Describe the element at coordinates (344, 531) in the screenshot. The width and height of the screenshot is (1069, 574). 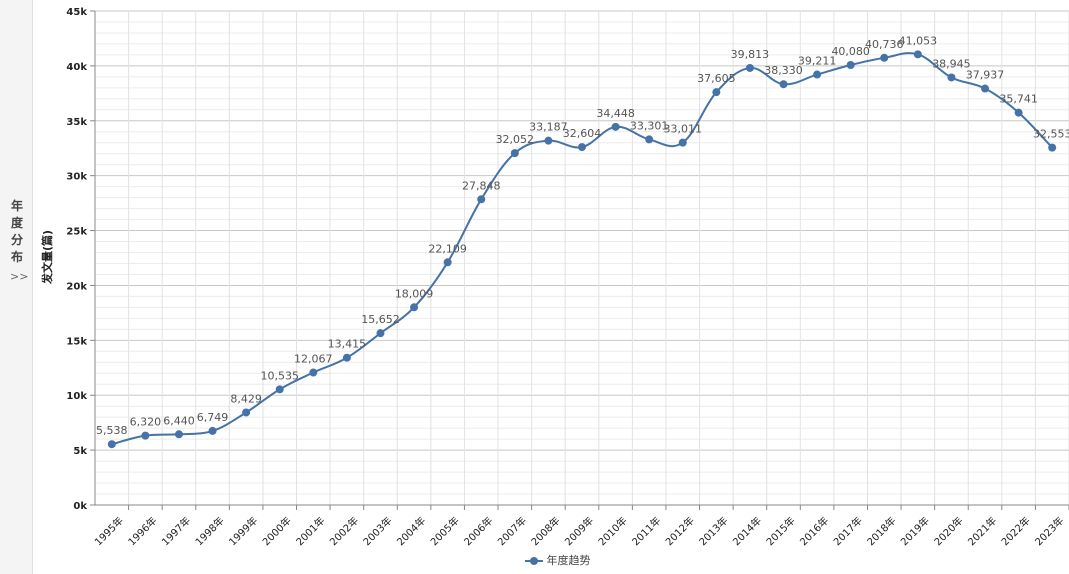
I see `x-tick-label: 2002年` at that location.